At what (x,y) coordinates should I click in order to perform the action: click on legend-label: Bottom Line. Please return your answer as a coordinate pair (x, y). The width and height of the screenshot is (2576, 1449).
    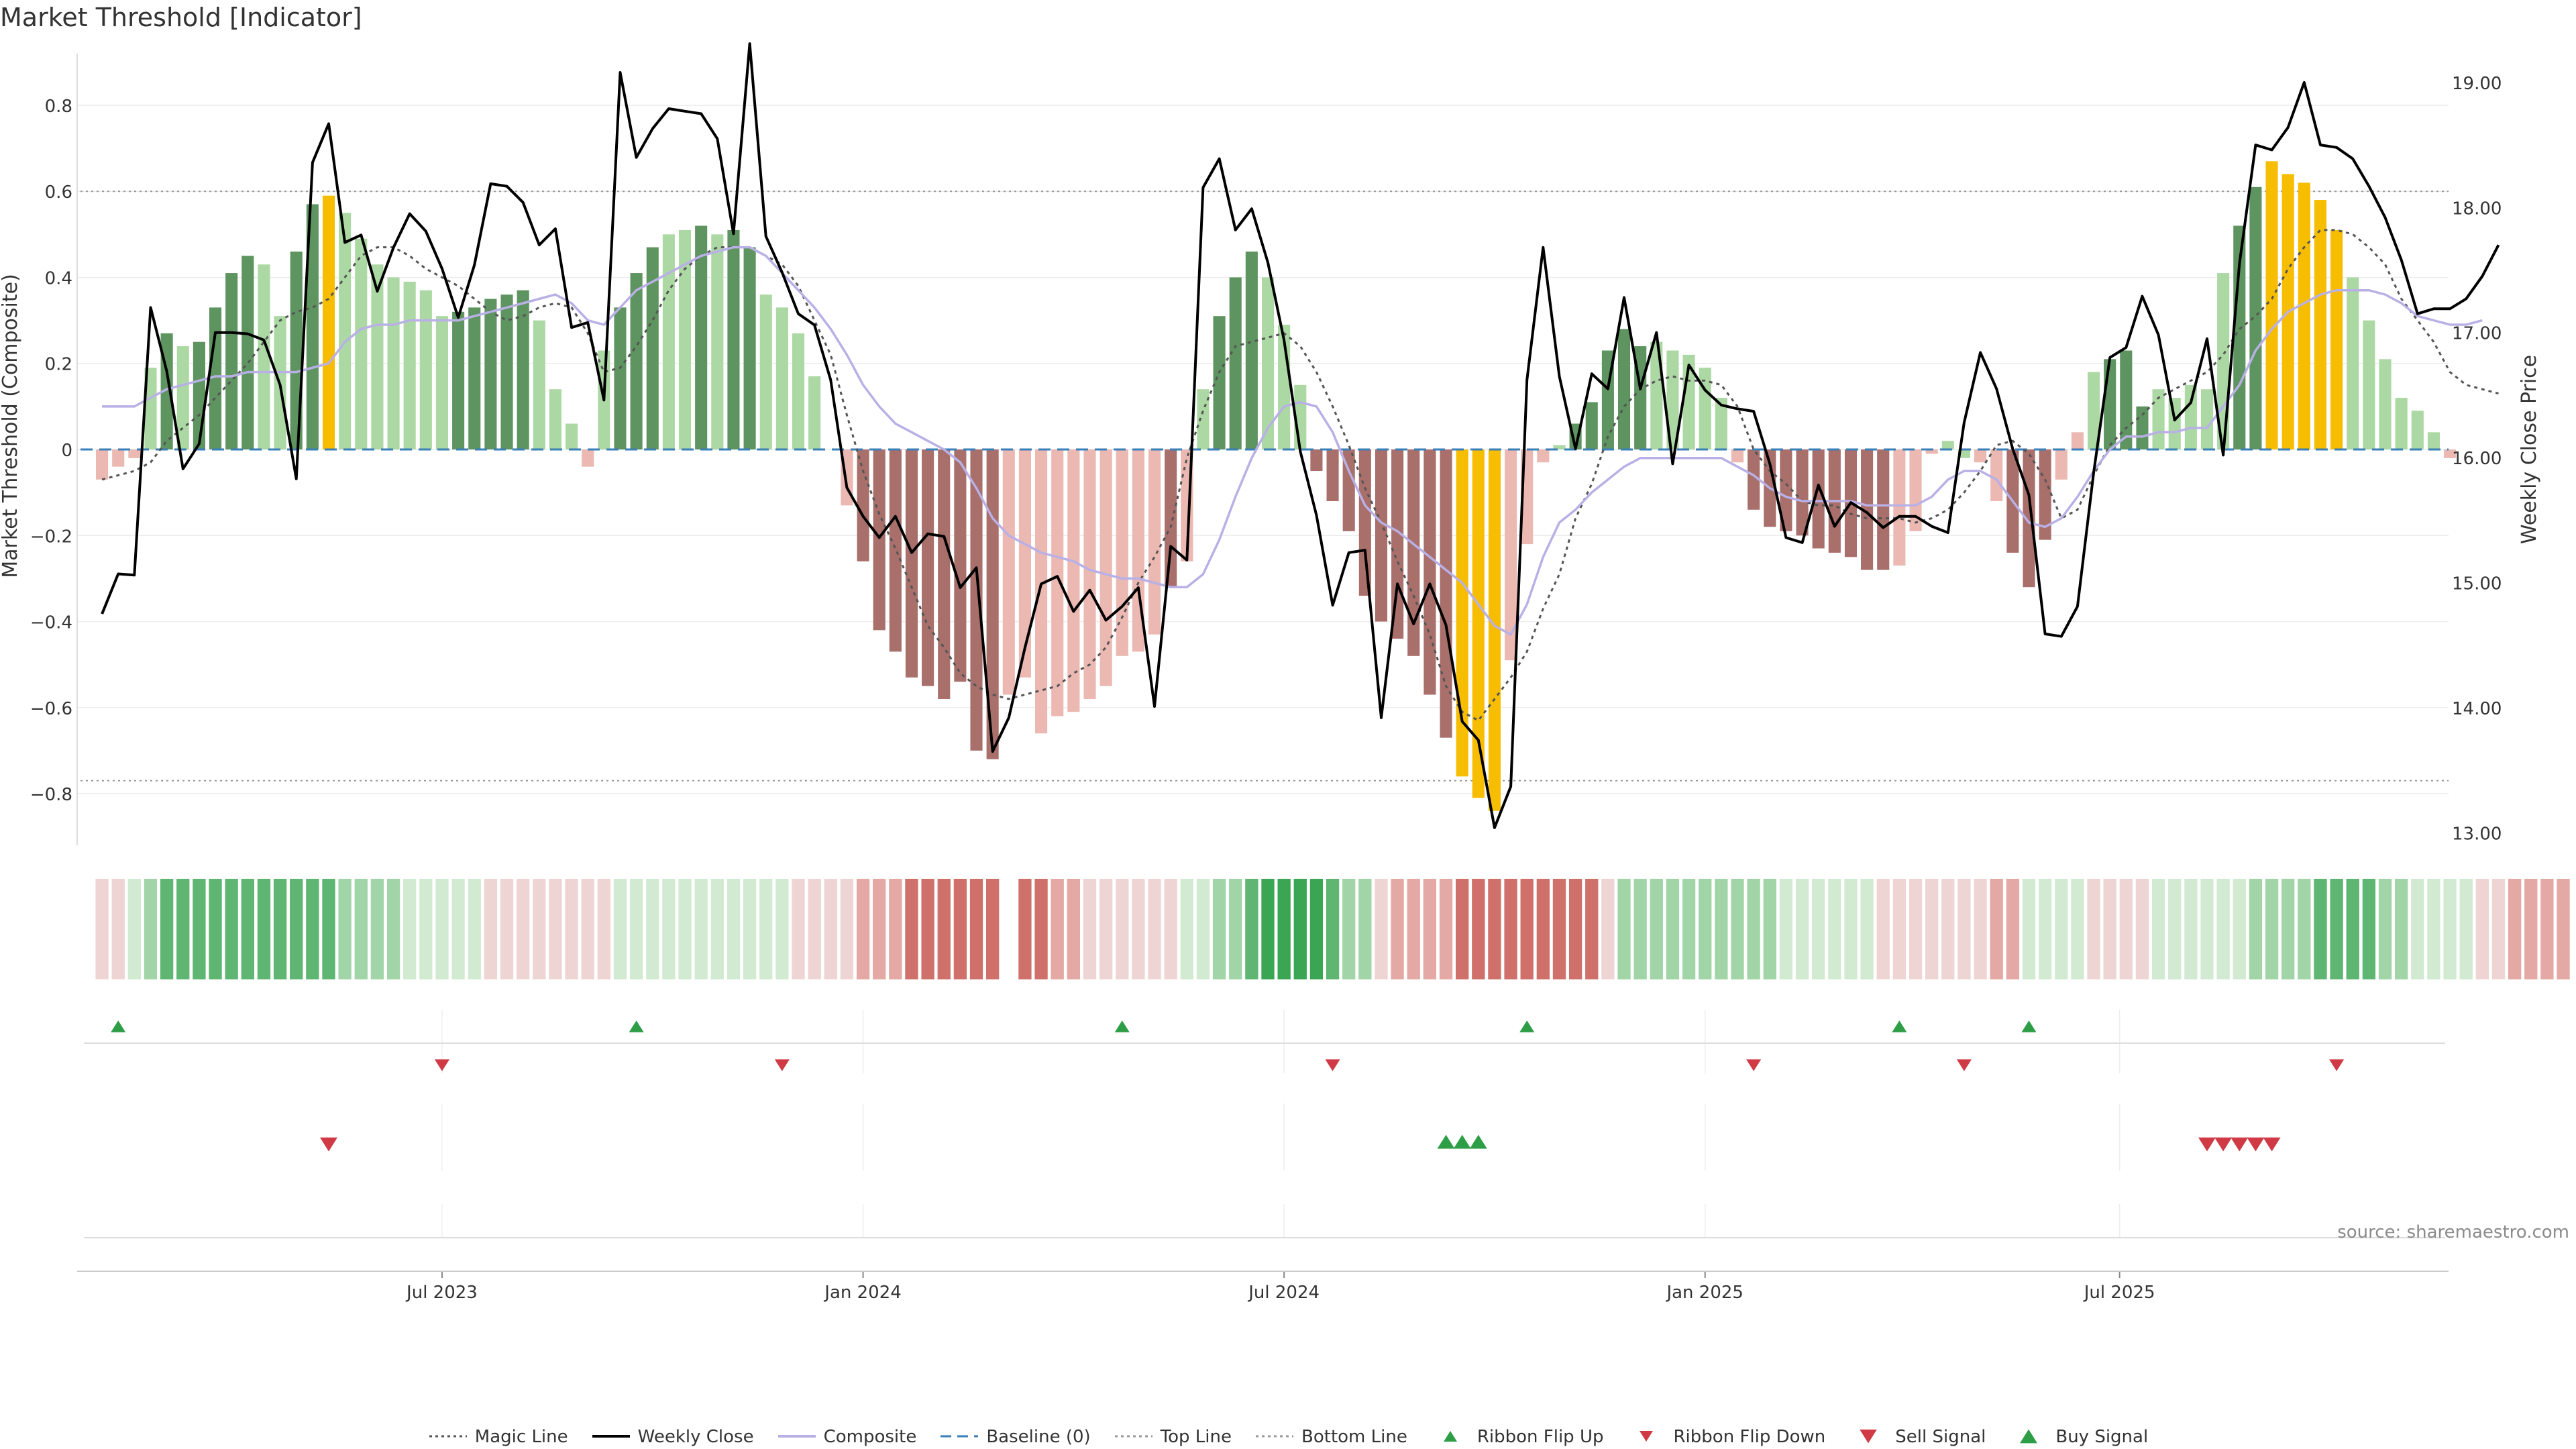
    Looking at the image, I should click on (1354, 1437).